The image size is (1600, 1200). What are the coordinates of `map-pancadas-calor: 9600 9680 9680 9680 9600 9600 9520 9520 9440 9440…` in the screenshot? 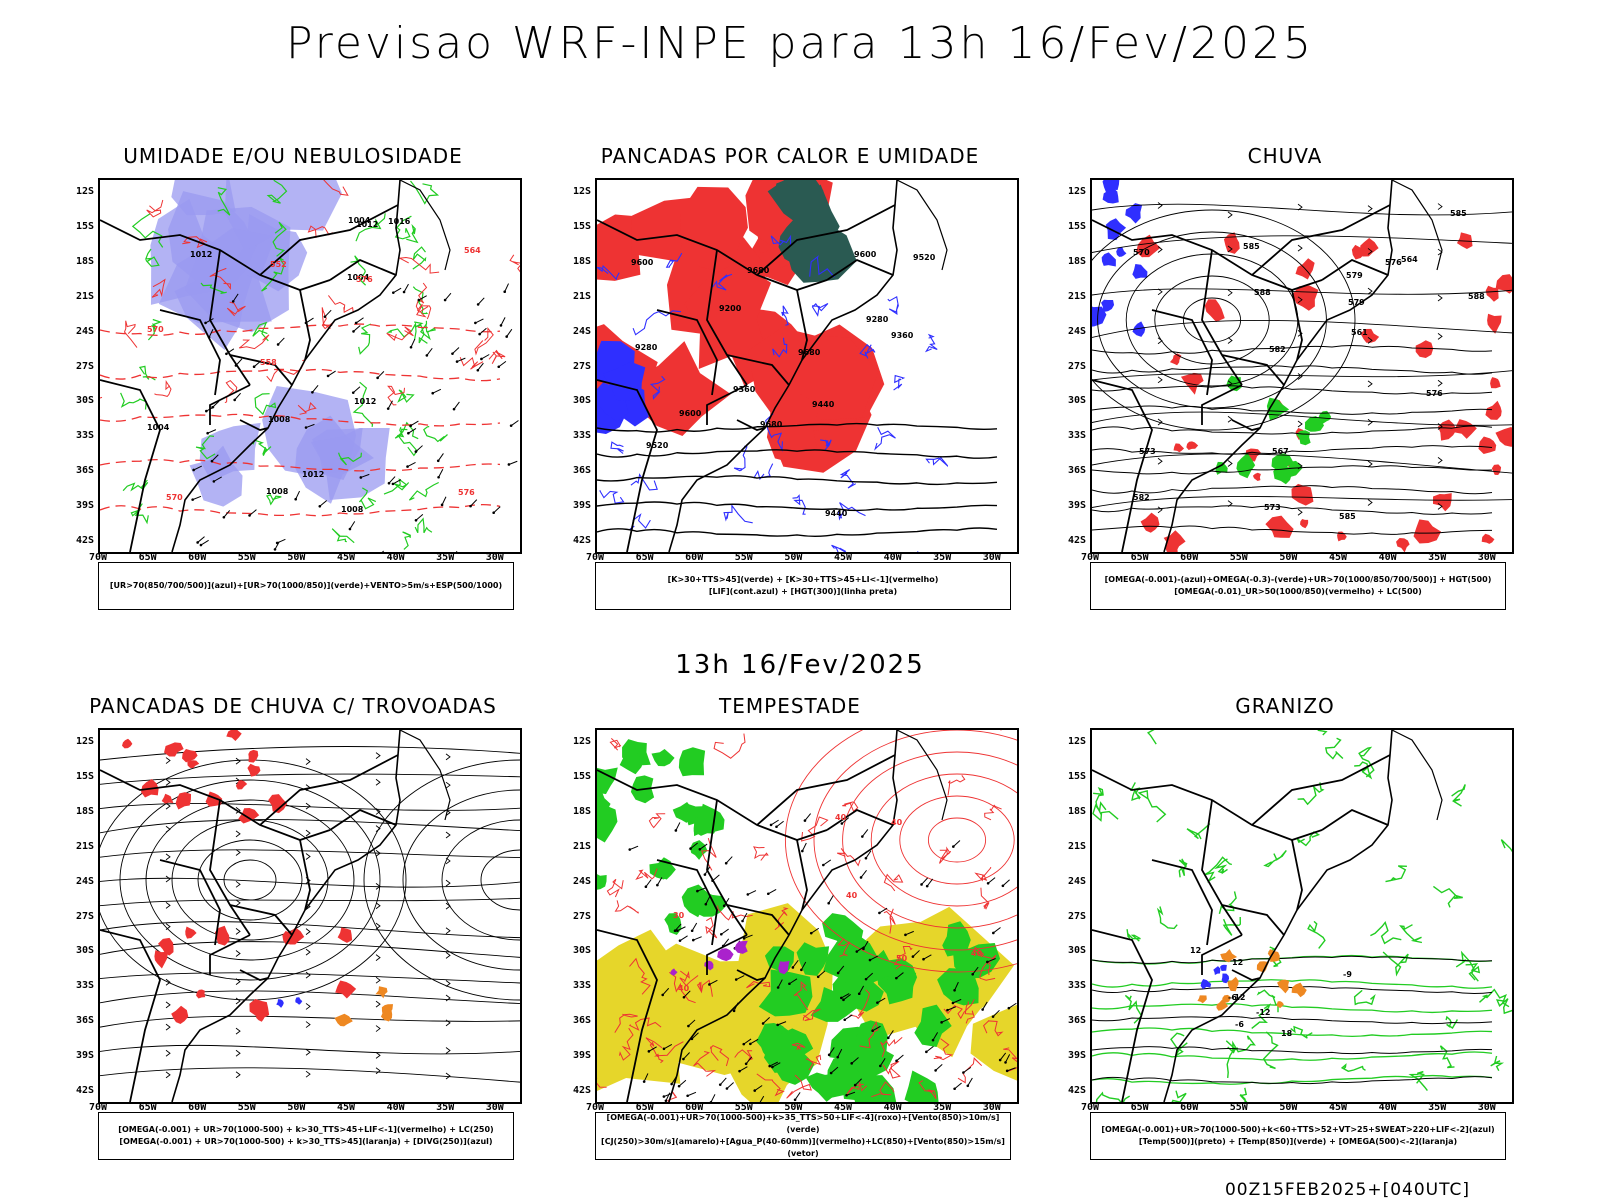 It's located at (807, 366).